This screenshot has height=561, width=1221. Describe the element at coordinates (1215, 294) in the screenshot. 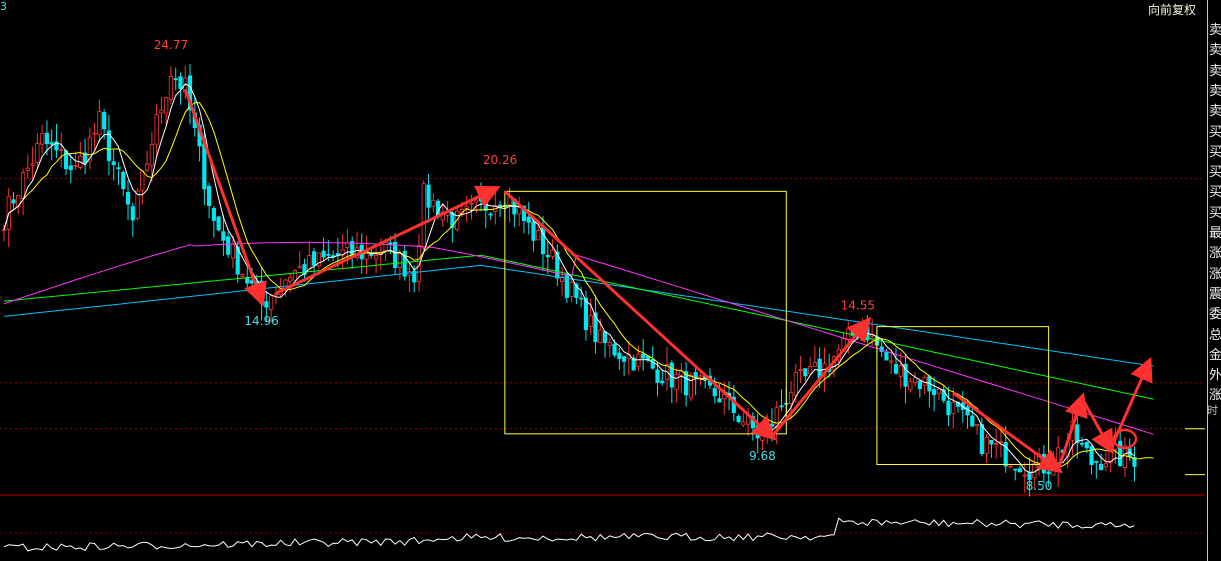

I see `panel-row-label: 震` at that location.